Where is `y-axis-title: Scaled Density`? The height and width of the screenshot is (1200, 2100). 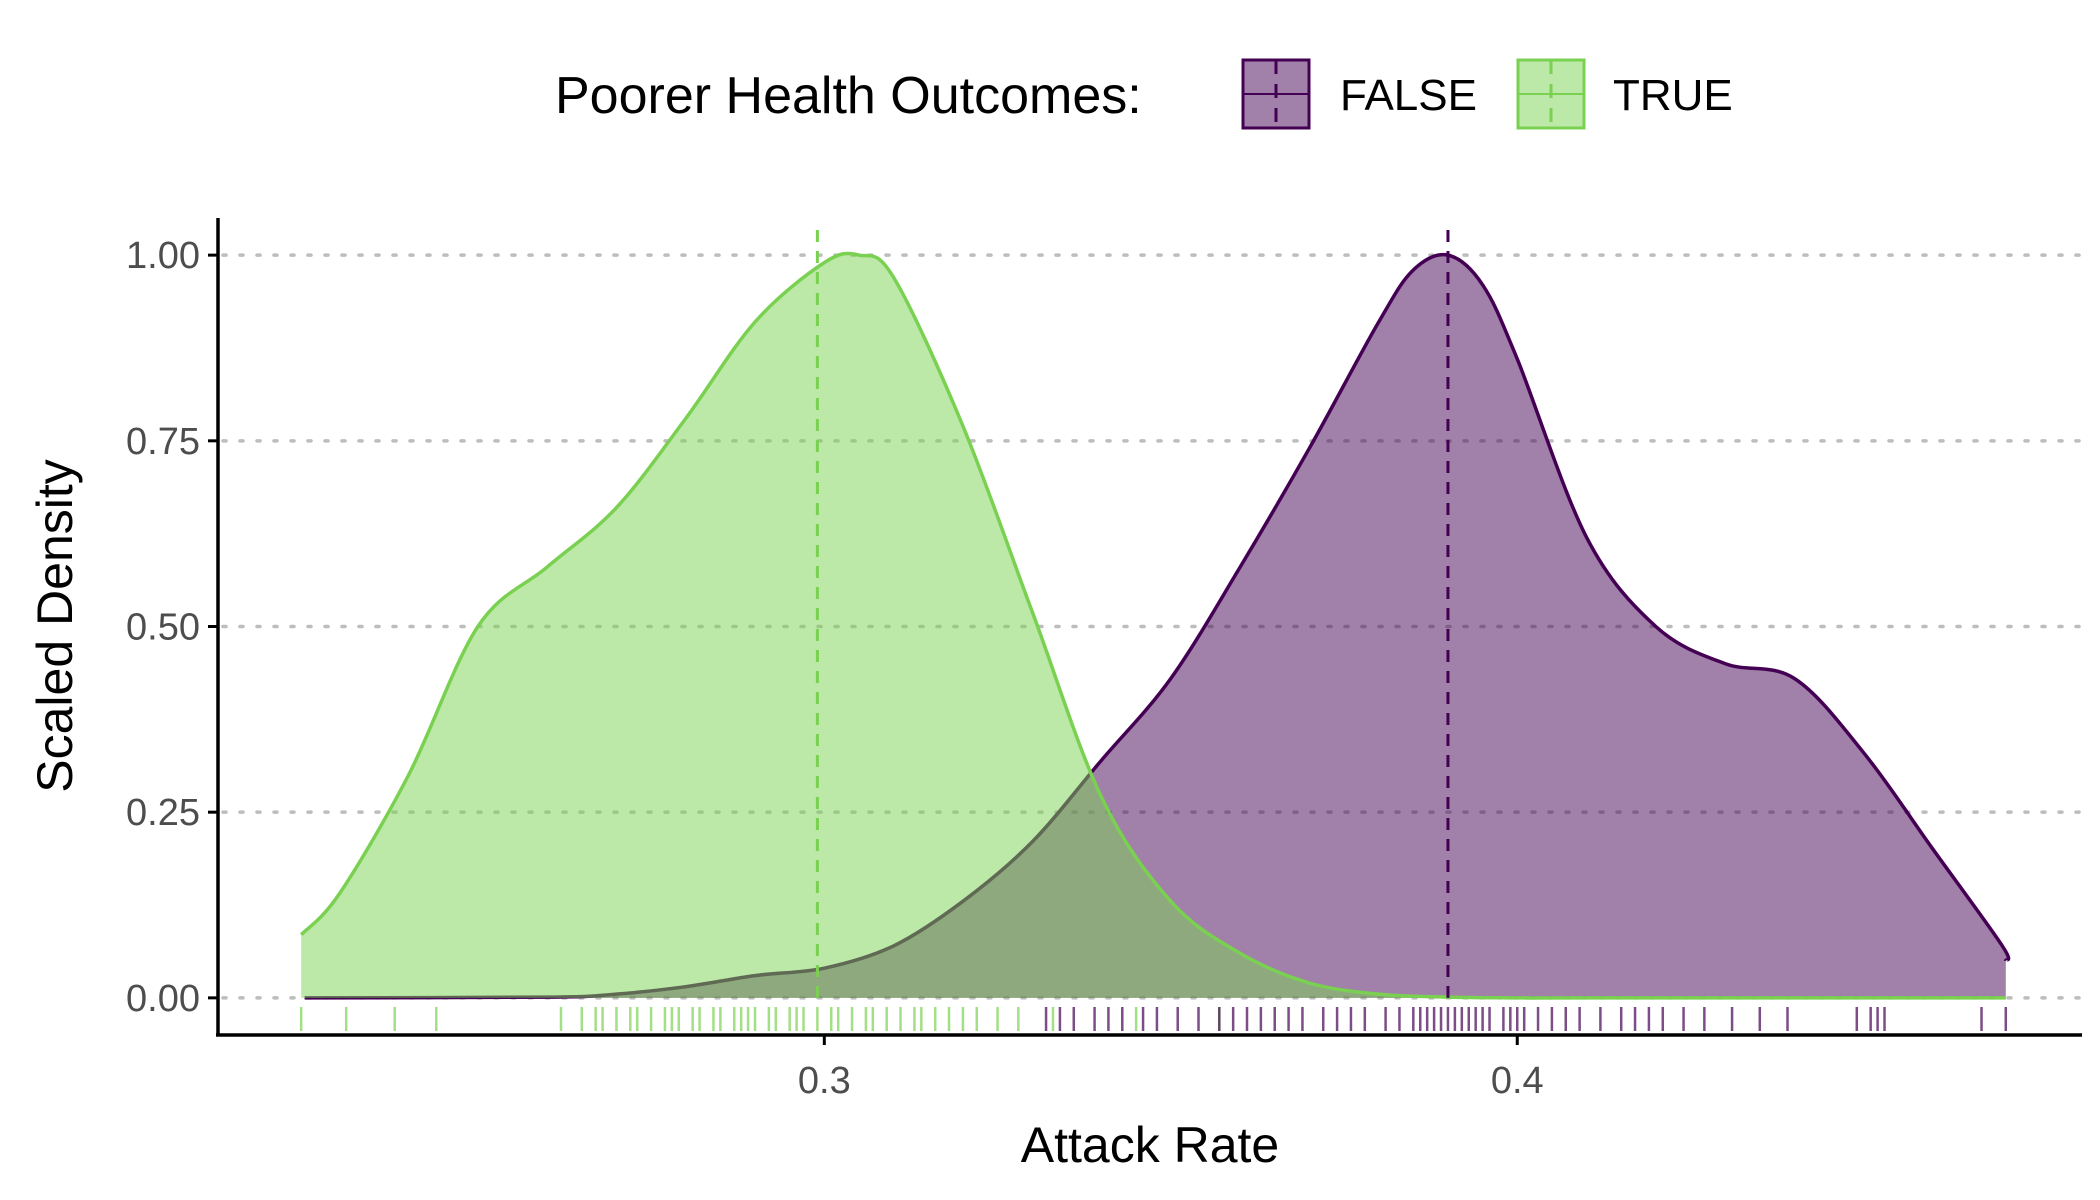 y-axis-title: Scaled Density is located at coordinates (55, 626).